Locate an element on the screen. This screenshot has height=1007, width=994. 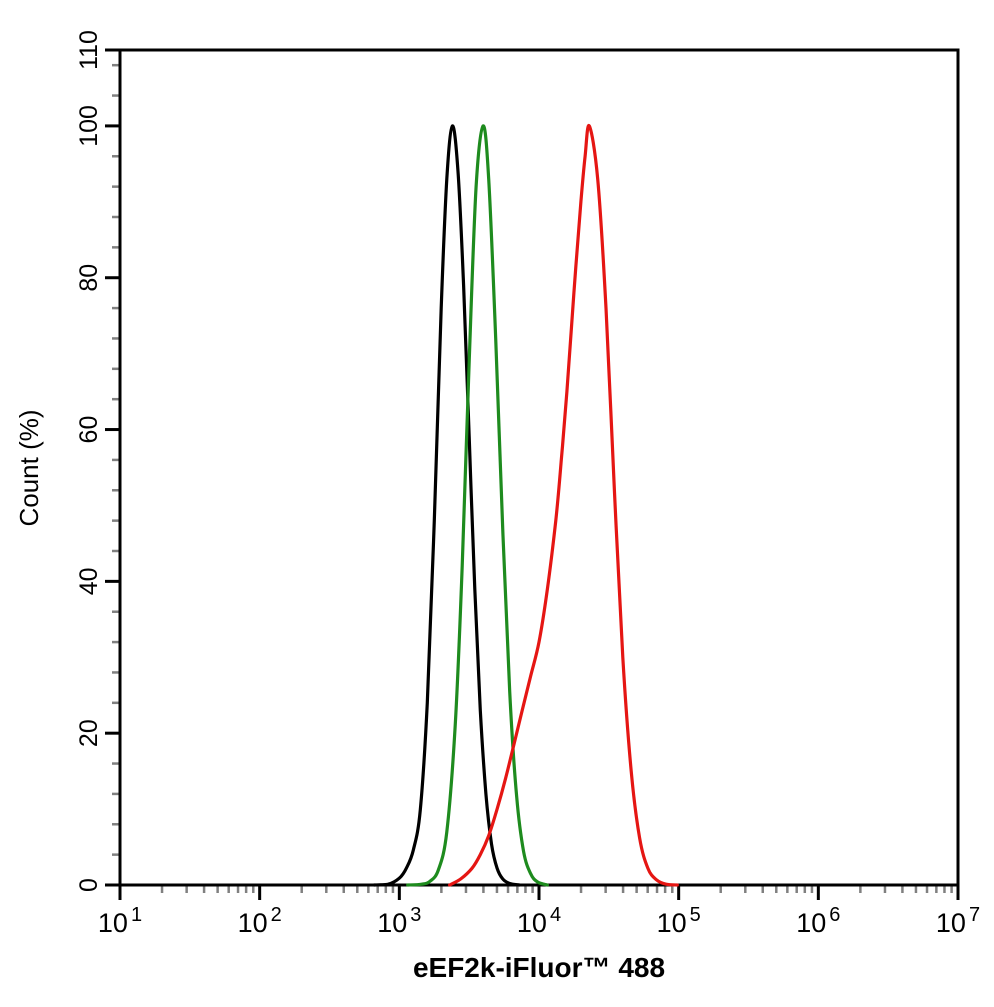
x-tick-label: 10 2 is located at coordinates (260, 921).